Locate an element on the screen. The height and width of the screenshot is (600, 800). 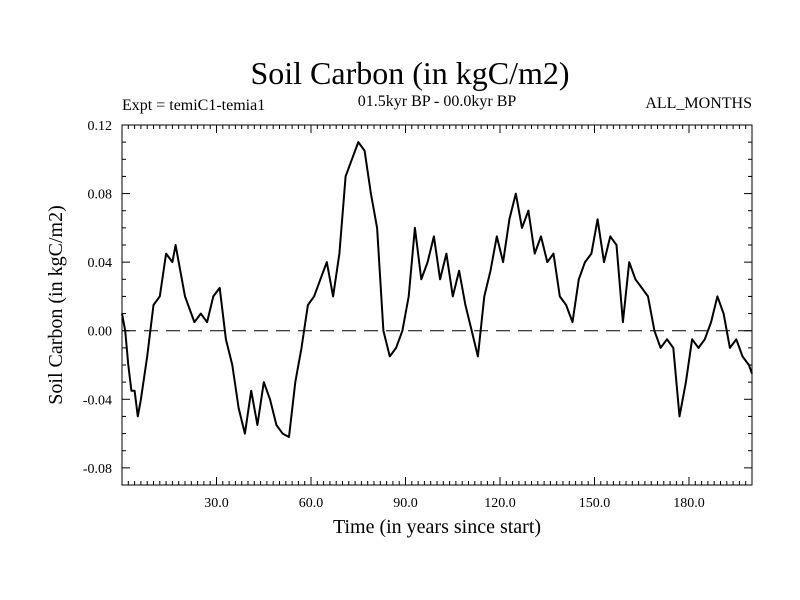
x-tick-label: 30.0 is located at coordinates (216, 503).